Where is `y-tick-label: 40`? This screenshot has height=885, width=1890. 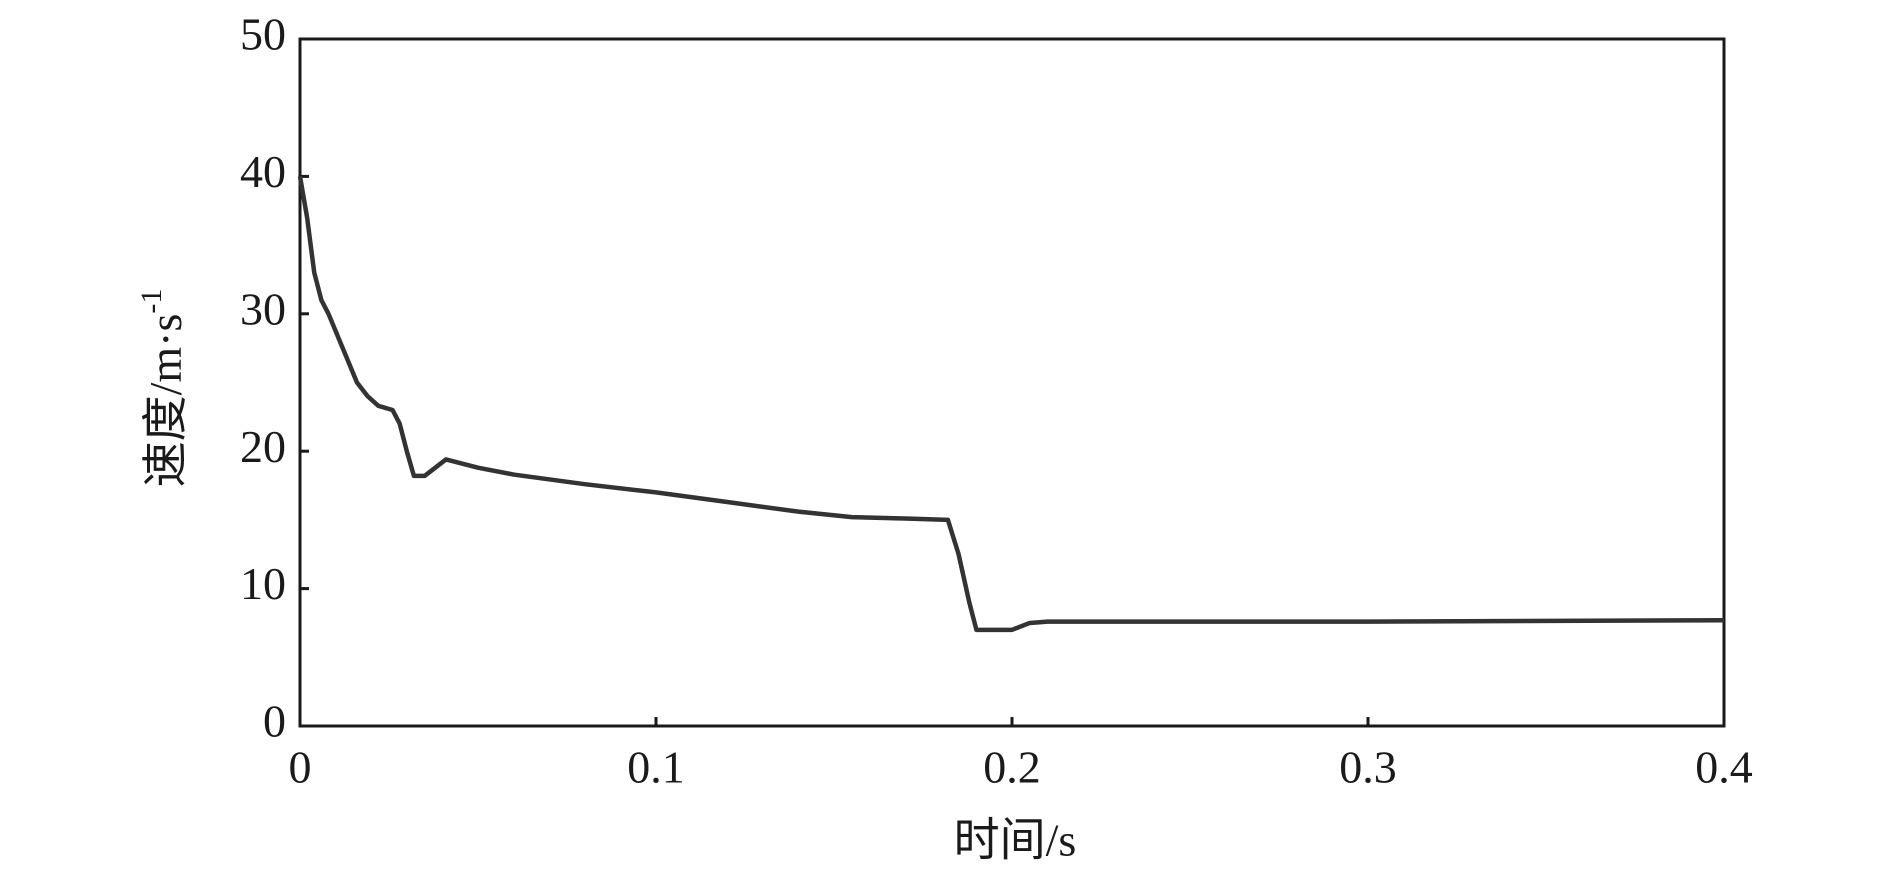
y-tick-label: 40 is located at coordinates (263, 171).